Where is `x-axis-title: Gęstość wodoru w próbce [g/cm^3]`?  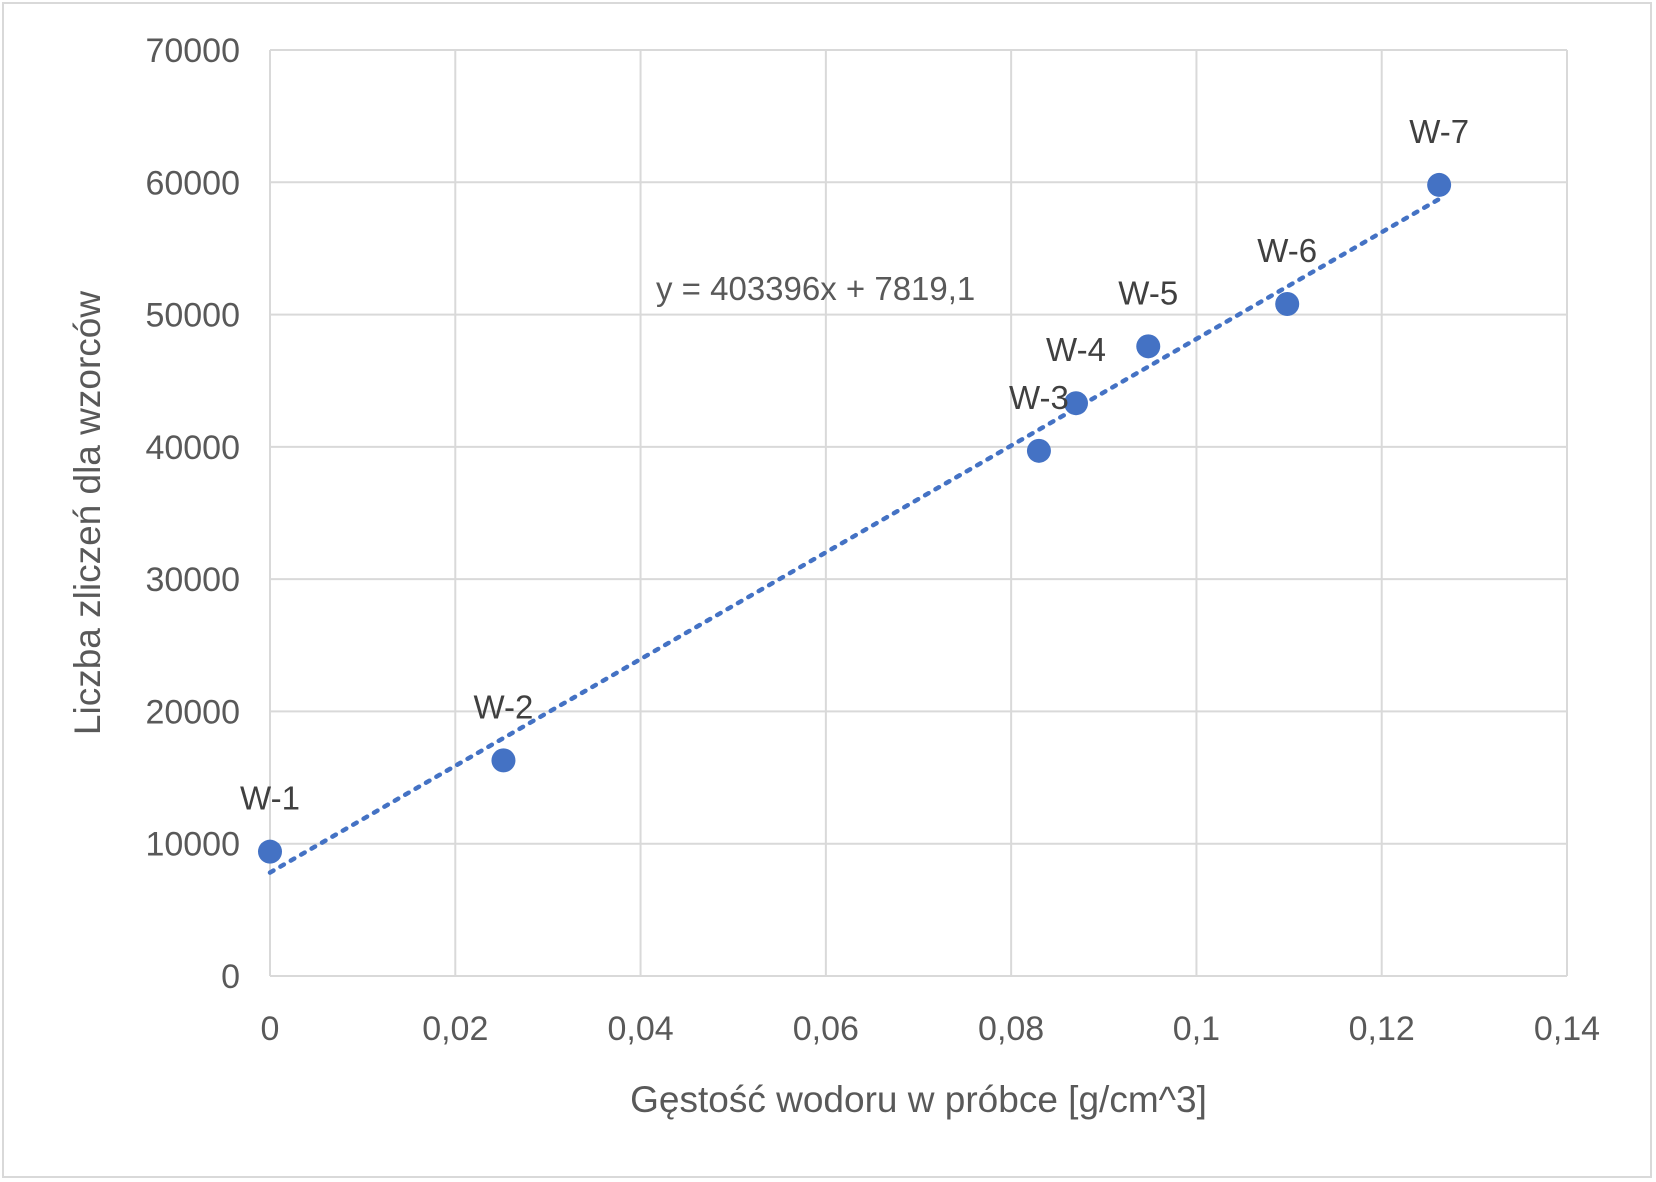 x-axis-title: Gęstość wodoru w próbce [g/cm^3] is located at coordinates (918, 1099).